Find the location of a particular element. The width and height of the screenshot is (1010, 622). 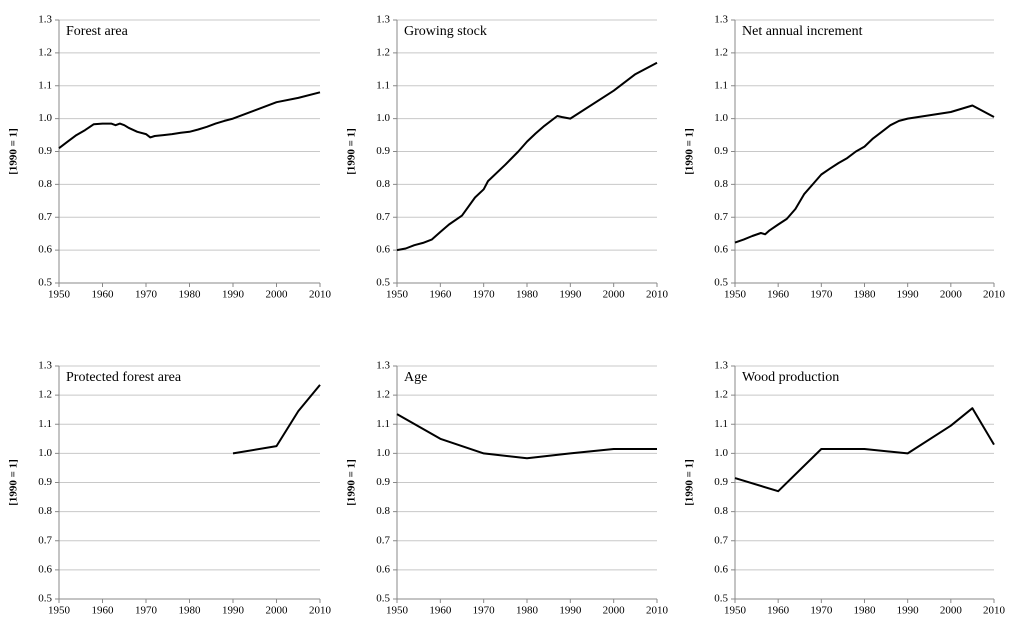

panel-title: Age is located at coordinates (415, 377).